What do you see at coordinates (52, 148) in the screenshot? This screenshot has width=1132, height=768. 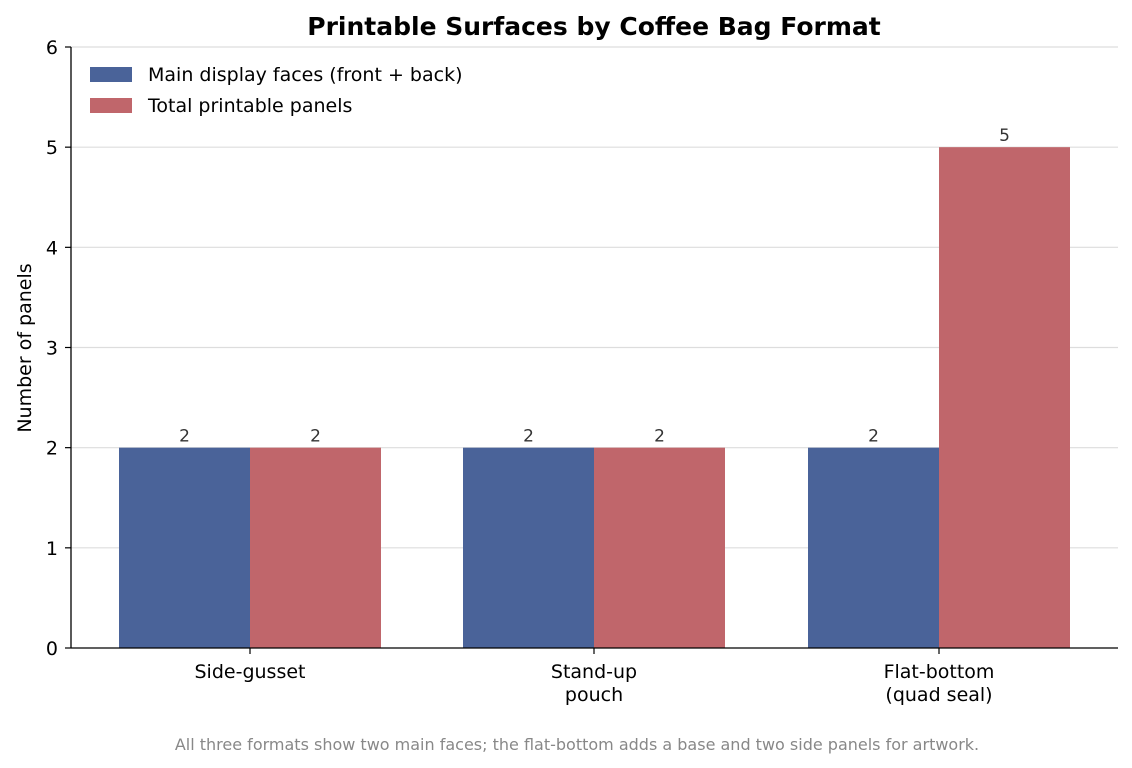 I see `y-tick-label: 5` at bounding box center [52, 148].